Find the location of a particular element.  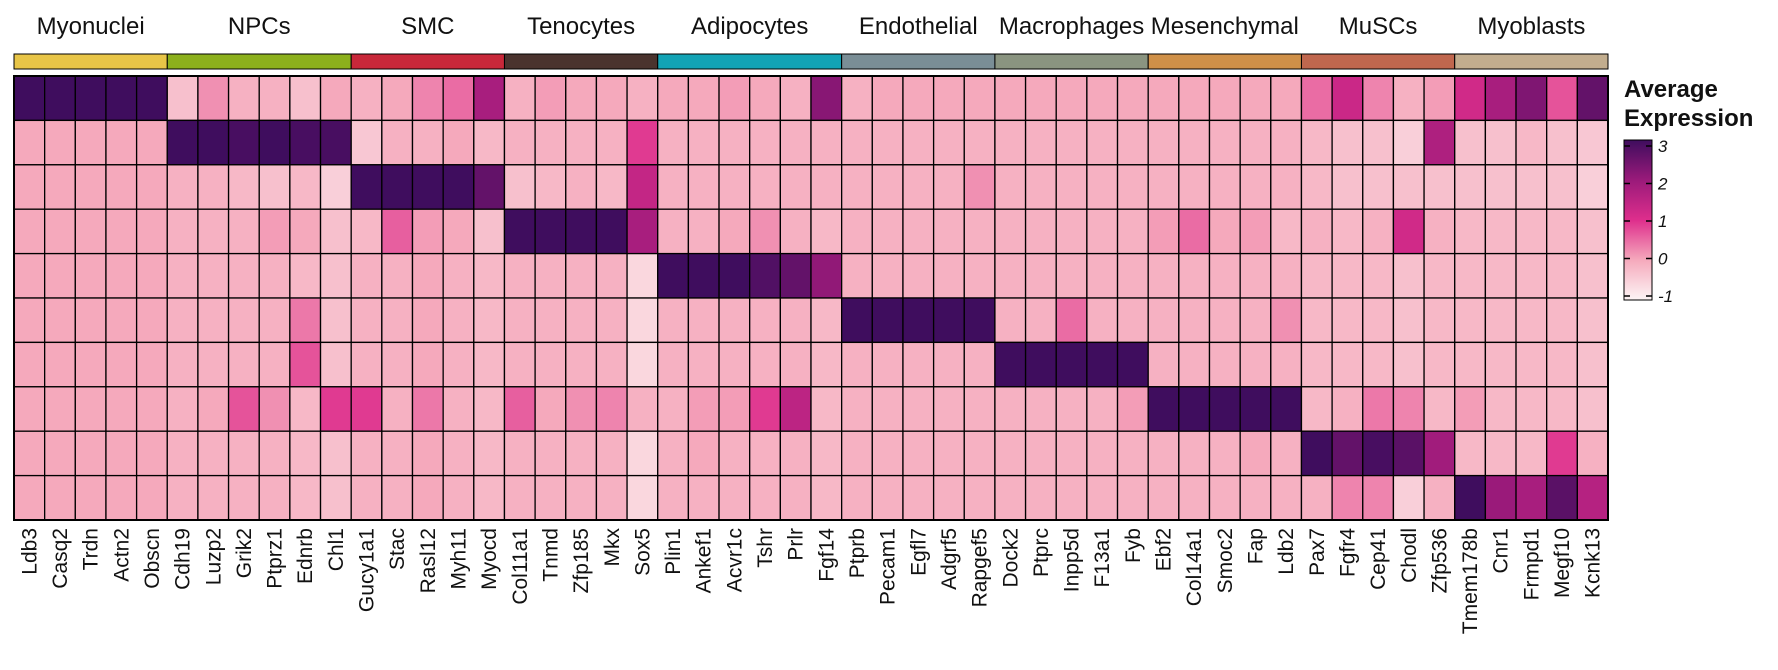

group-bar-macrophages is located at coordinates (1071, 61).